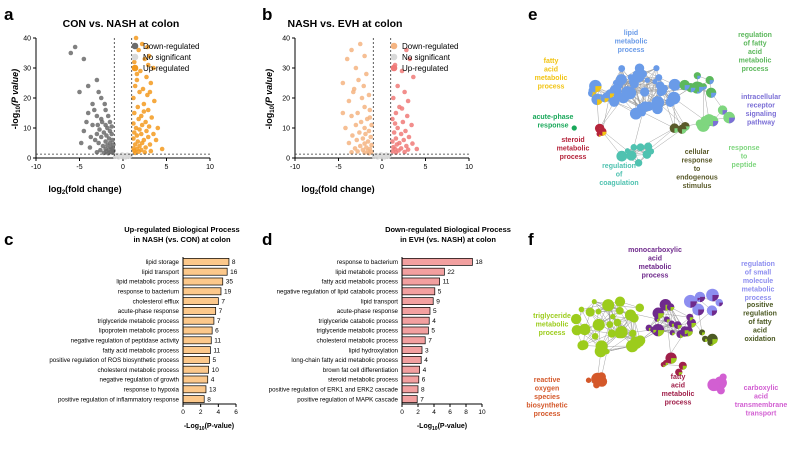 The width and height of the screenshot is (798, 459). What do you see at coordinates (547, 389) in the screenshot?
I see `network-f-label-line: oxygen` at bounding box center [547, 389].